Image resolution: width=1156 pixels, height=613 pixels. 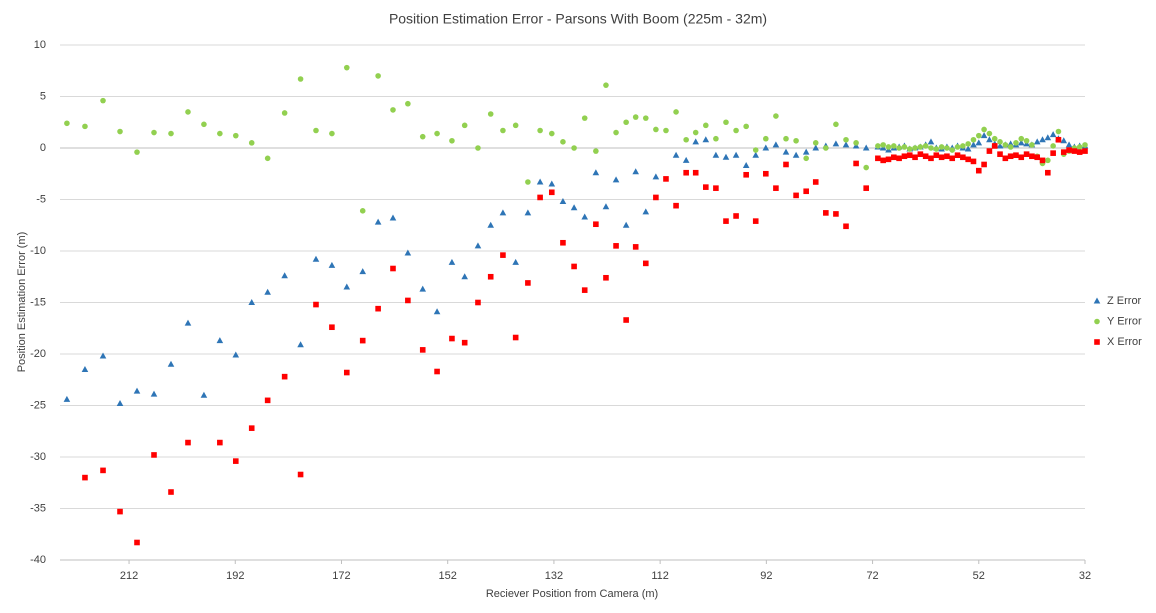 What do you see at coordinates (38, 251) in the screenshot?
I see `y-tick-label: -10` at bounding box center [38, 251].